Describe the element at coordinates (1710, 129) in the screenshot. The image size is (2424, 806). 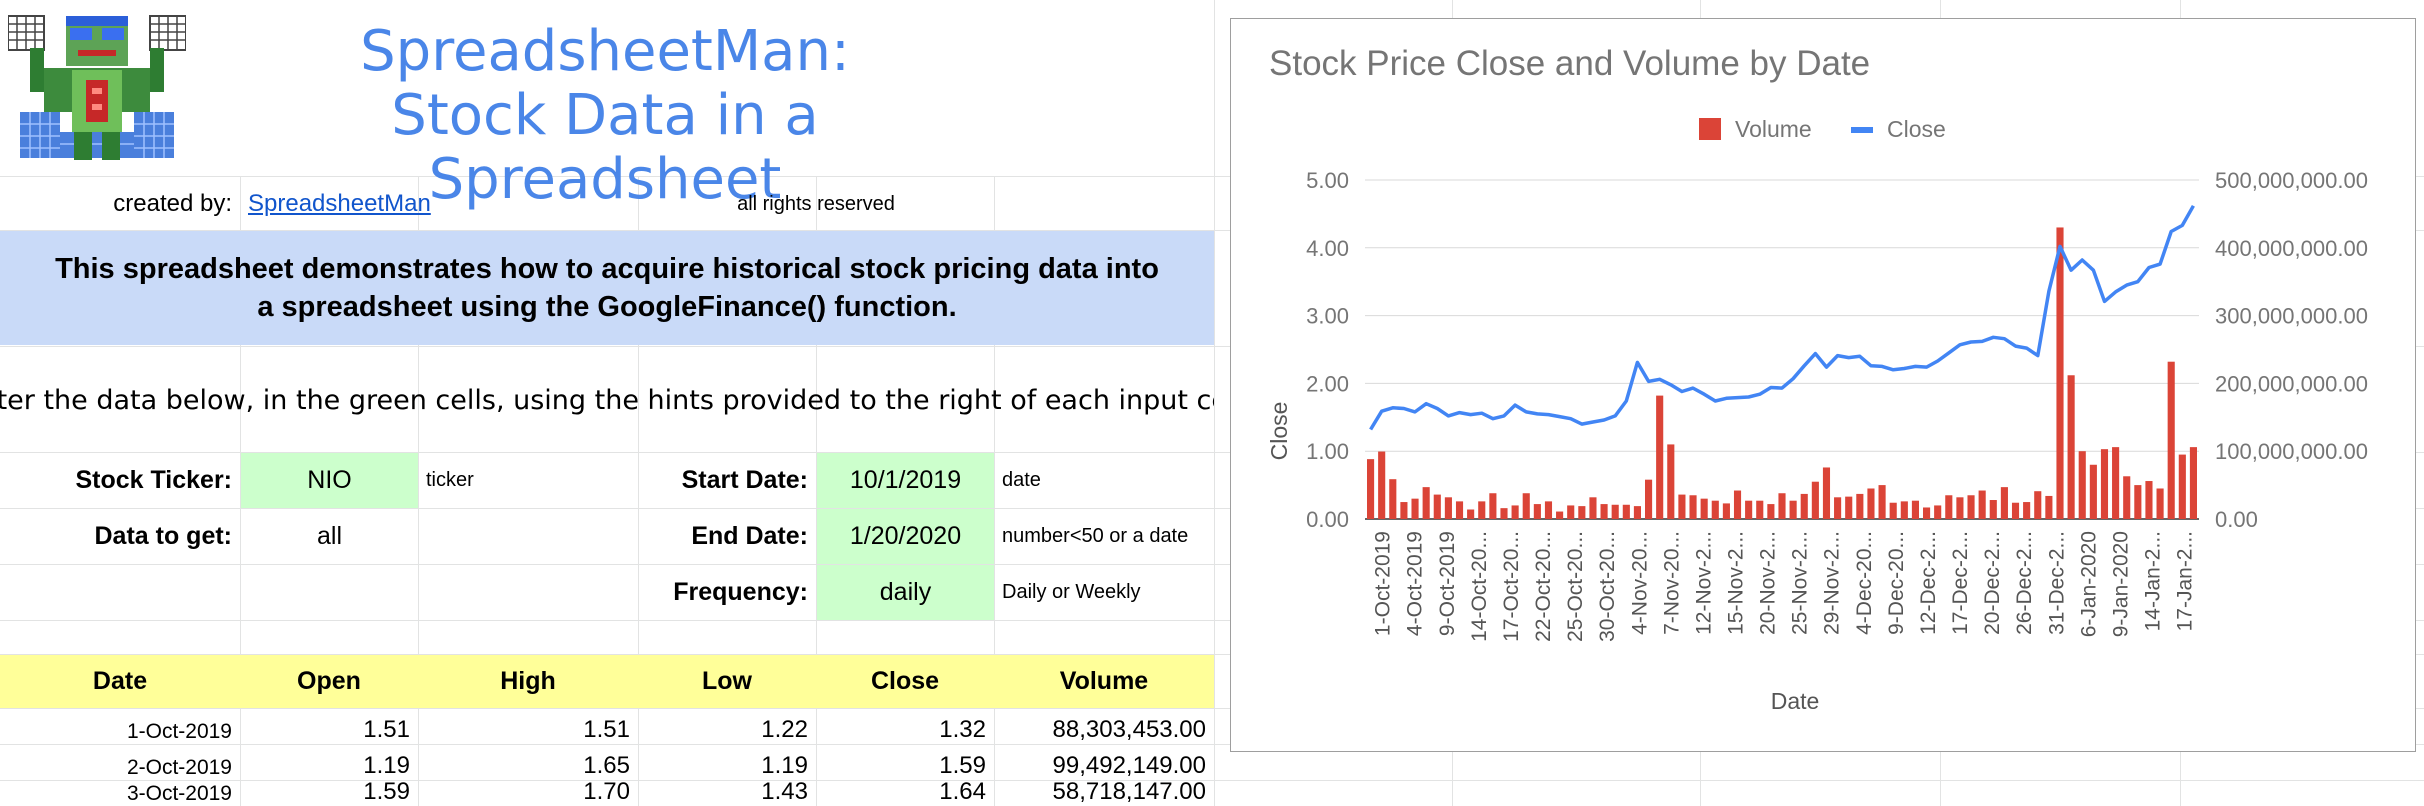
I see `legend-swatch-volume` at that location.